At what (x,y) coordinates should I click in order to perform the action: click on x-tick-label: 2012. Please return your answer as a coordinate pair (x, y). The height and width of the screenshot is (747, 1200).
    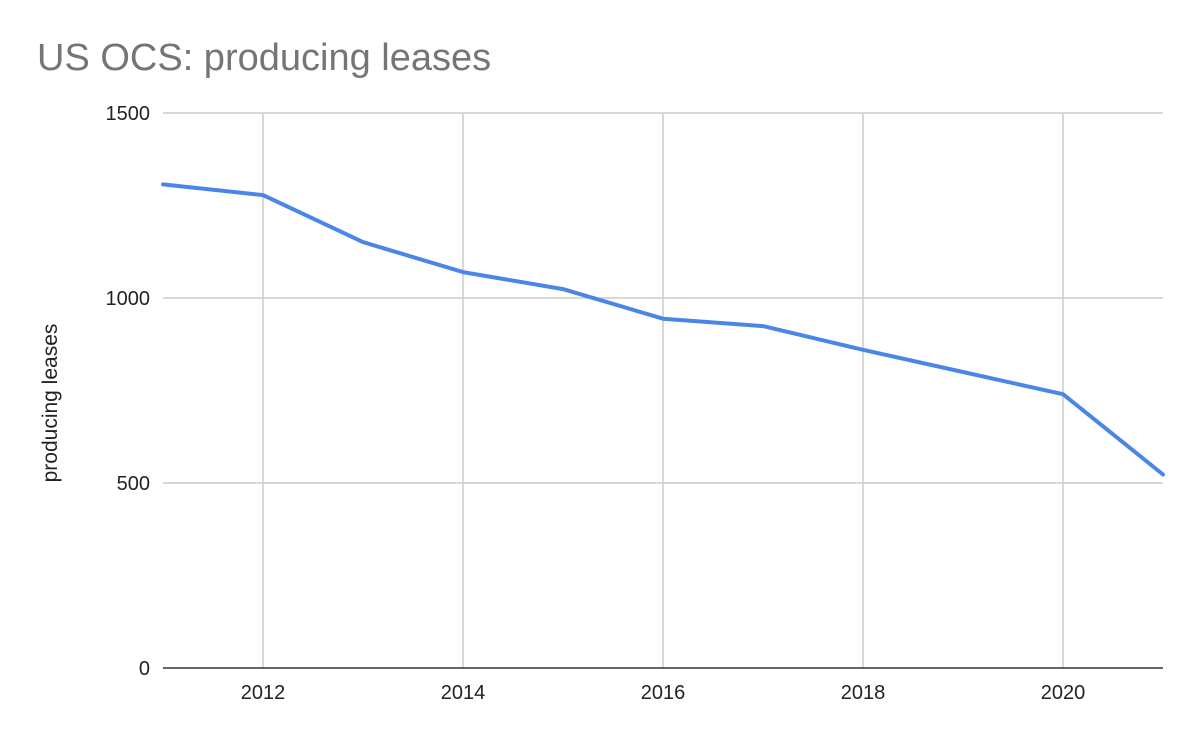
    Looking at the image, I should click on (263, 693).